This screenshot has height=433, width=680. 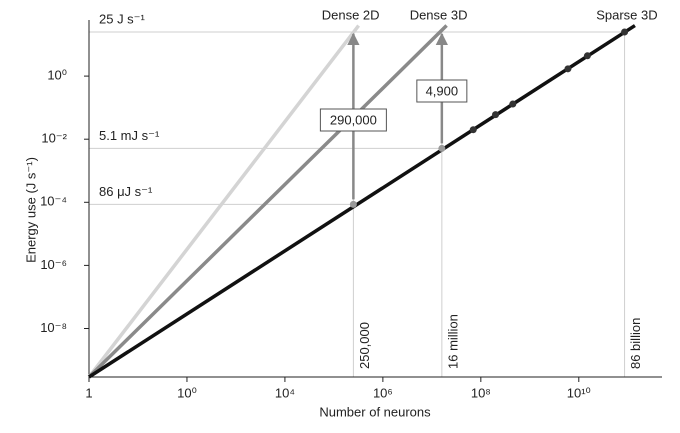 What do you see at coordinates (452, 341) in the screenshot?
I see `reference-neurons-label: 16 million` at bounding box center [452, 341].